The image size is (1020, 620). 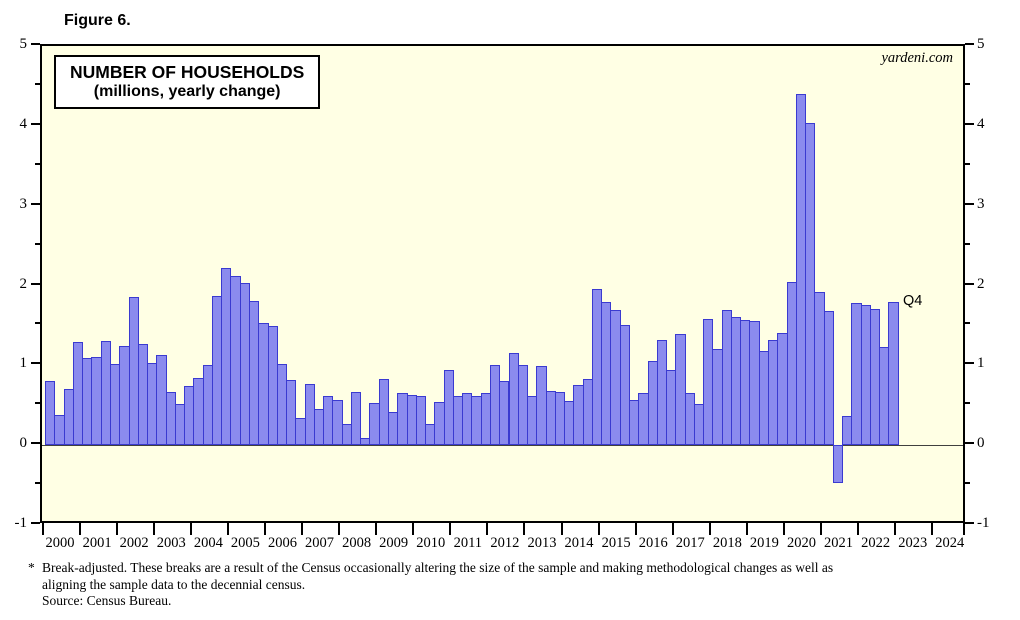 What do you see at coordinates (394, 543) in the screenshot?
I see `x-axis-label-2009: 2009` at bounding box center [394, 543].